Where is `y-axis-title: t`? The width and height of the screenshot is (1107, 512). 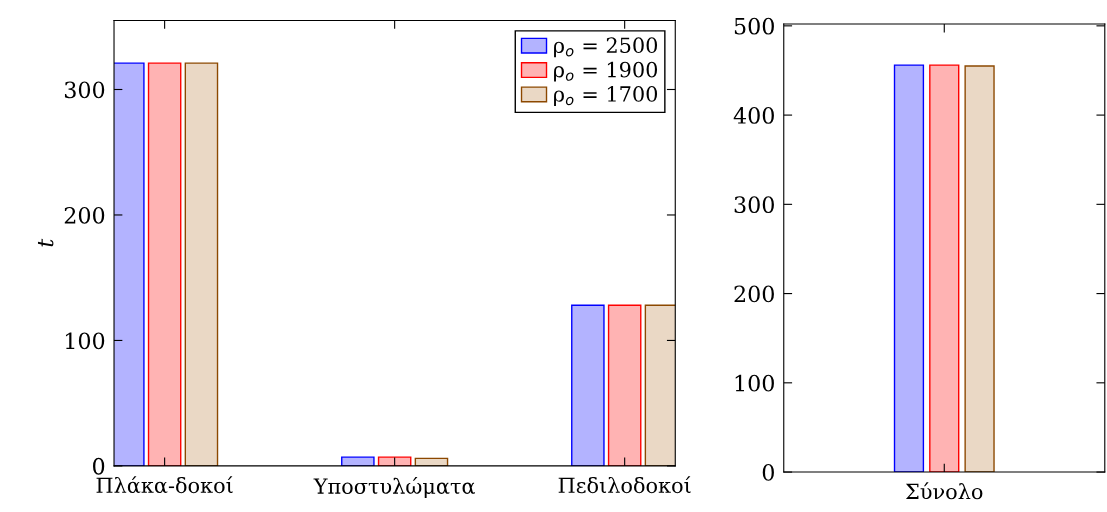
y-axis-title: t is located at coordinates (45, 242).